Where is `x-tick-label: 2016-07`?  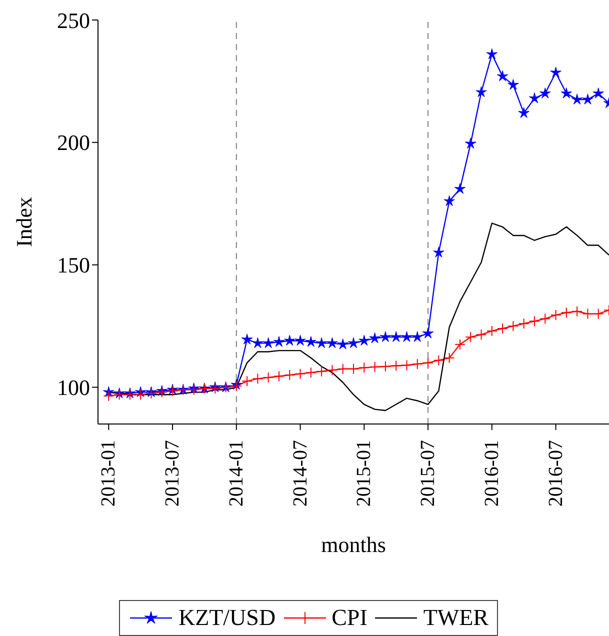 x-tick-label: 2016-07 is located at coordinates (555, 473).